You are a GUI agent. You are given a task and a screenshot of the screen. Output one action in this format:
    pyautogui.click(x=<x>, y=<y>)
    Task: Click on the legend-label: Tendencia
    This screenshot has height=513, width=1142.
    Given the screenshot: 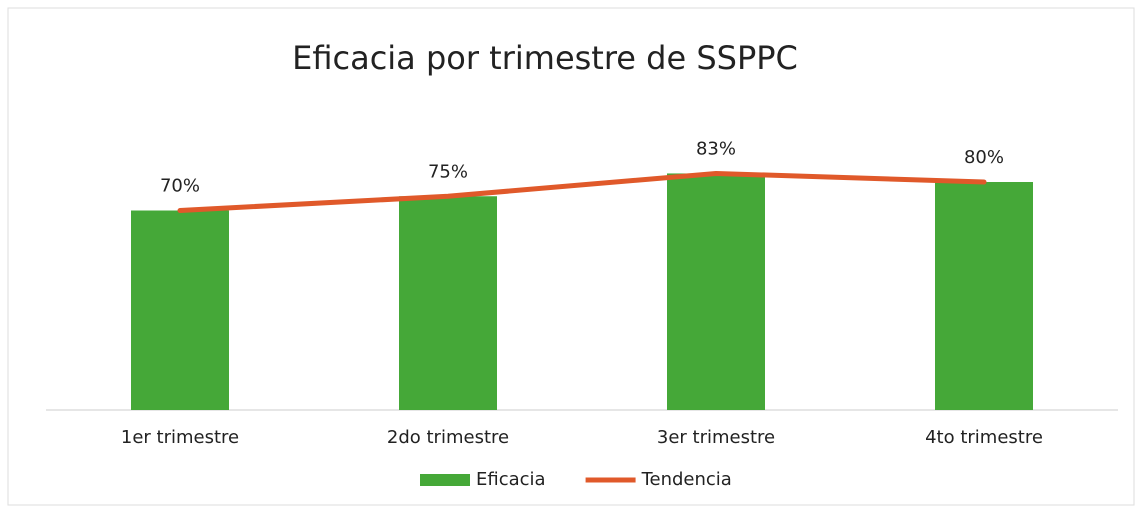 What is the action you would take?
    pyautogui.click(x=686, y=479)
    